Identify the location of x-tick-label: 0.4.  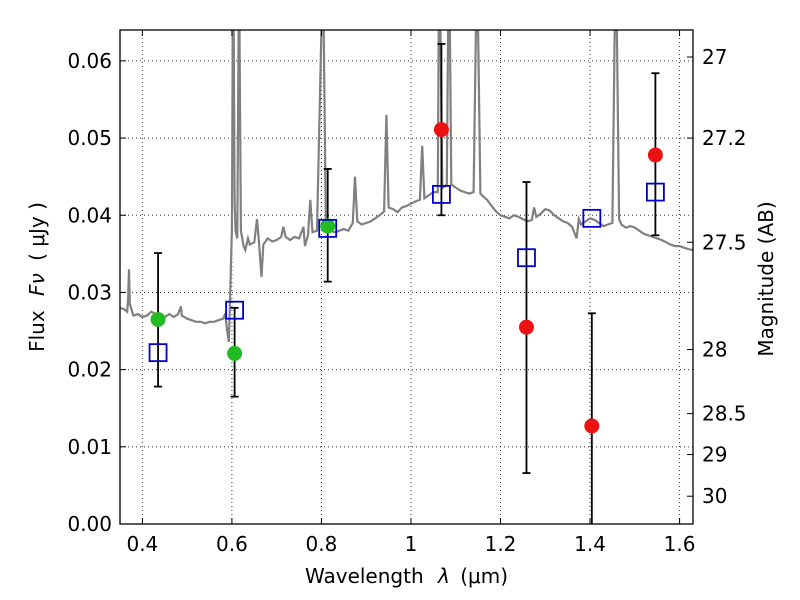
(142, 544).